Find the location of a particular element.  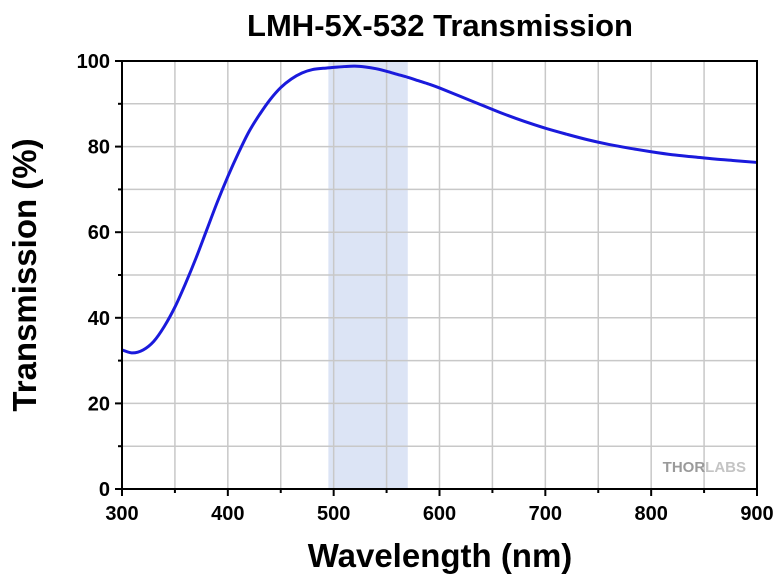

x-tick-label: 500 is located at coordinates (333, 514).